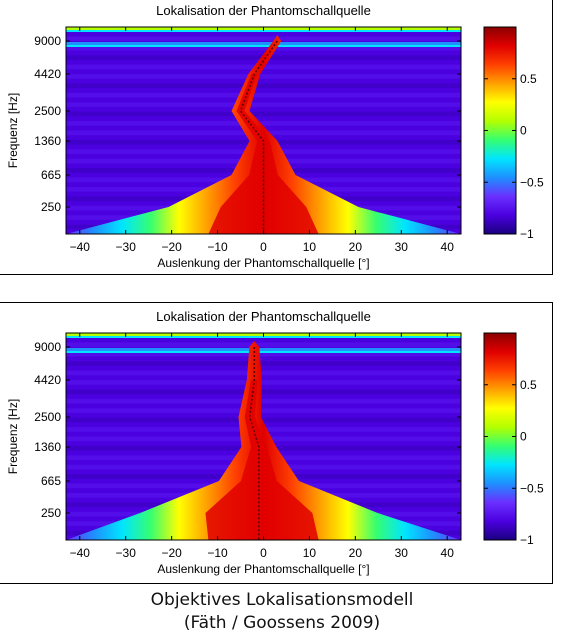  Describe the element at coordinates (282, 623) in the screenshot. I see `caption-line-2: (Fäth / Goossens 2009)` at that location.